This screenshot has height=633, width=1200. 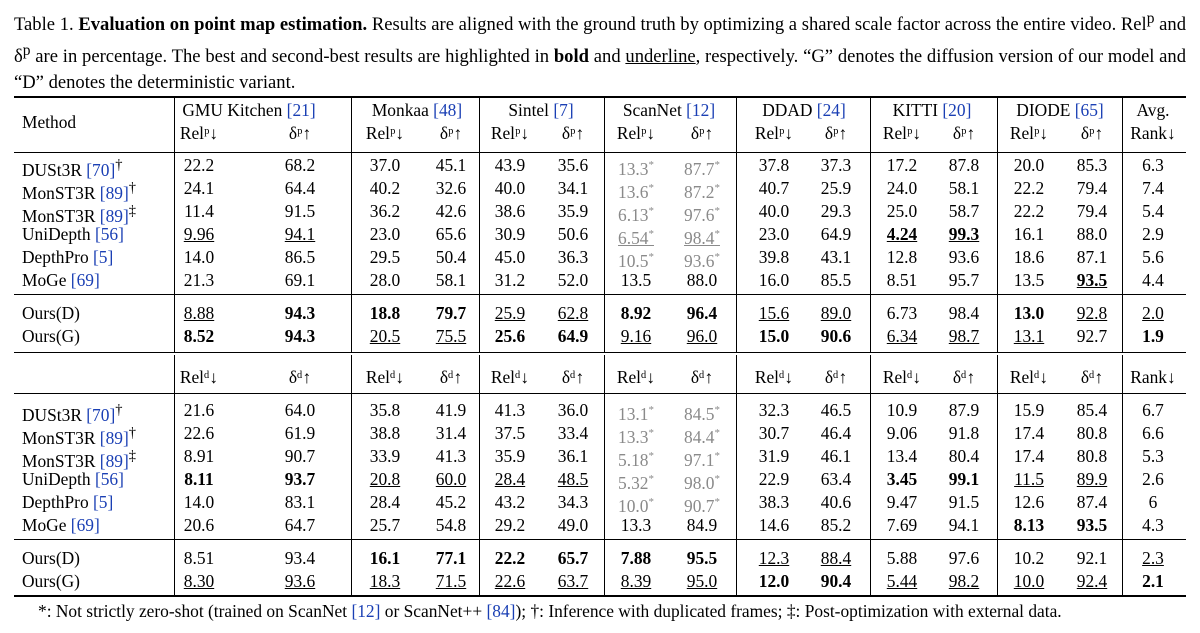 I want to click on table-cell: 12.0, so click(x=774, y=581).